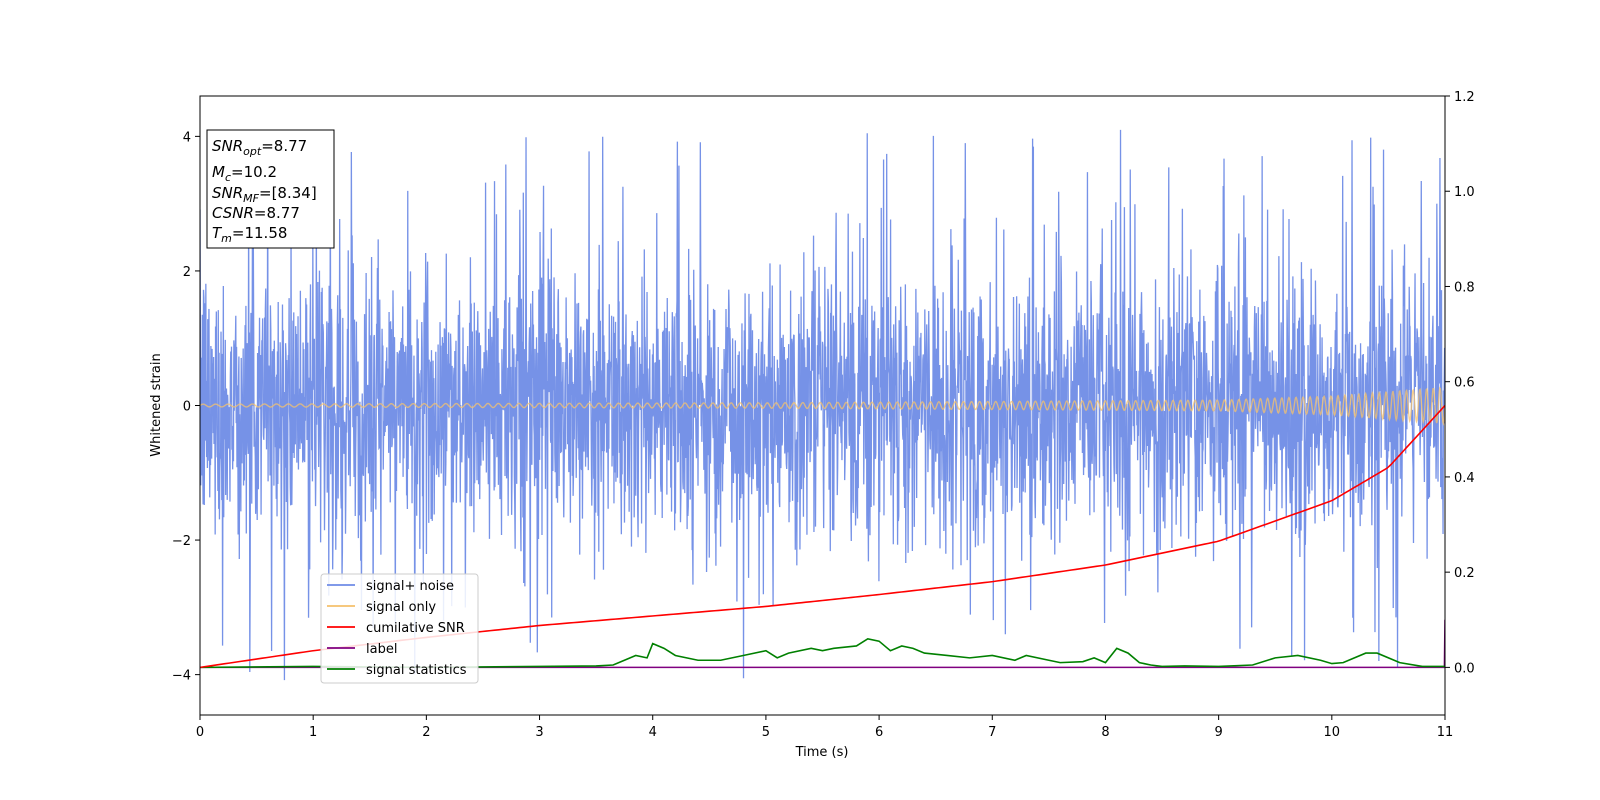  Describe the element at coordinates (416, 670) in the screenshot. I see `legend-entry-label: signal statistics` at that location.